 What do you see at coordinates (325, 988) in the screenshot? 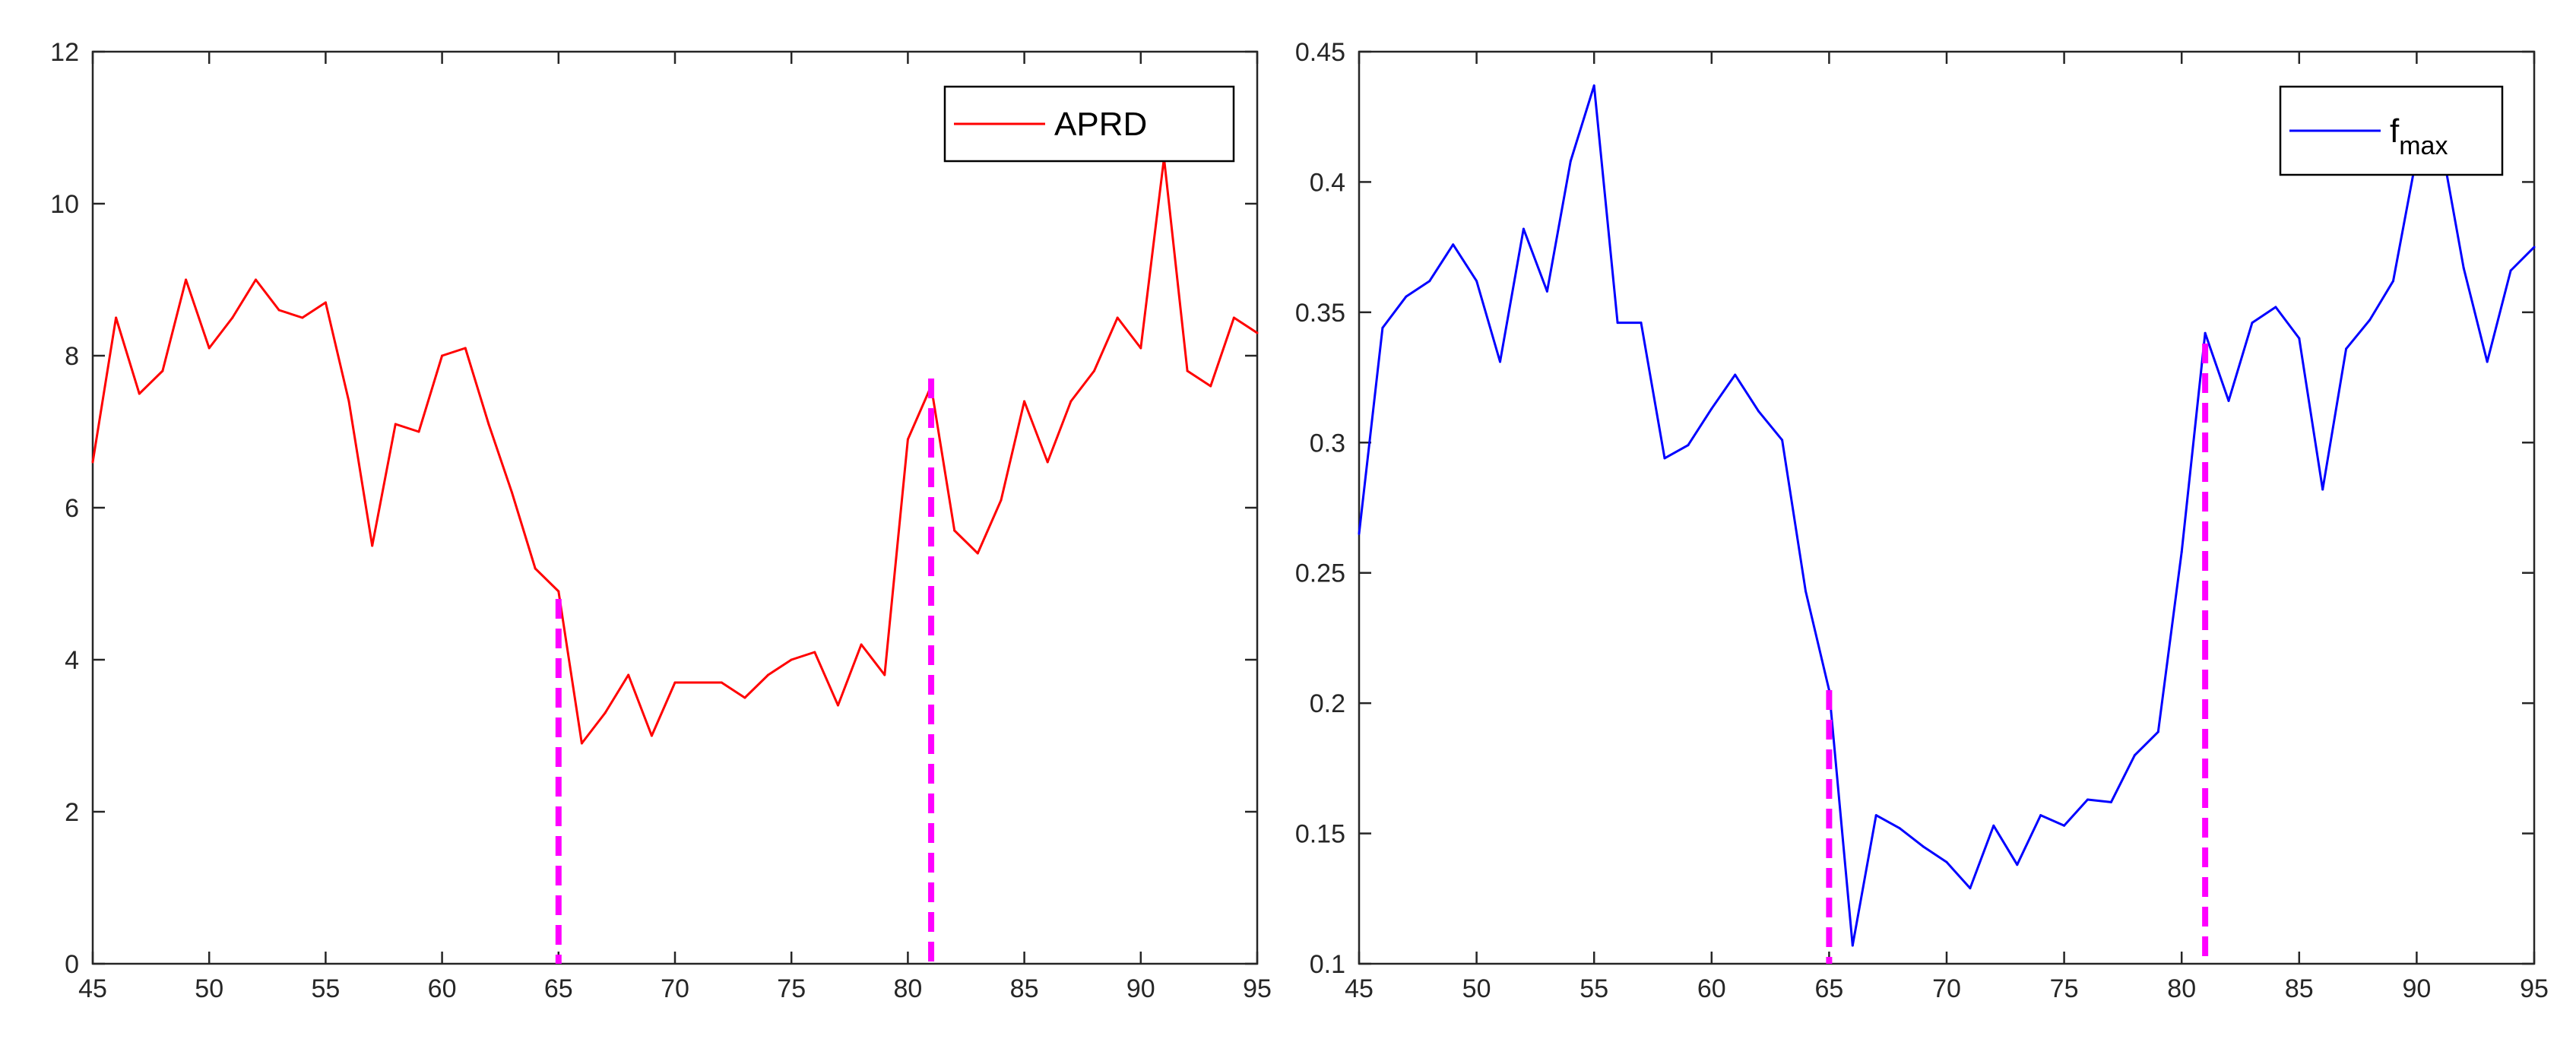
I see `x-tick-label: 55` at bounding box center [325, 988].